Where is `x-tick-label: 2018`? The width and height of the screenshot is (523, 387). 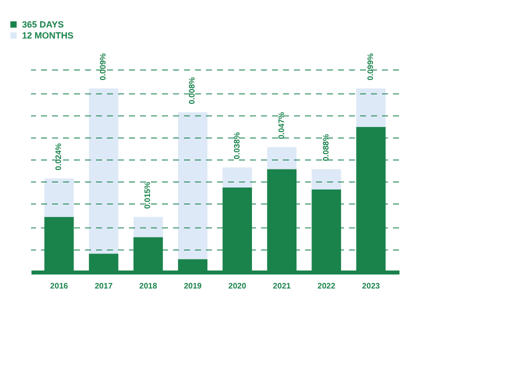
x-tick-label: 2018 is located at coordinates (148, 286).